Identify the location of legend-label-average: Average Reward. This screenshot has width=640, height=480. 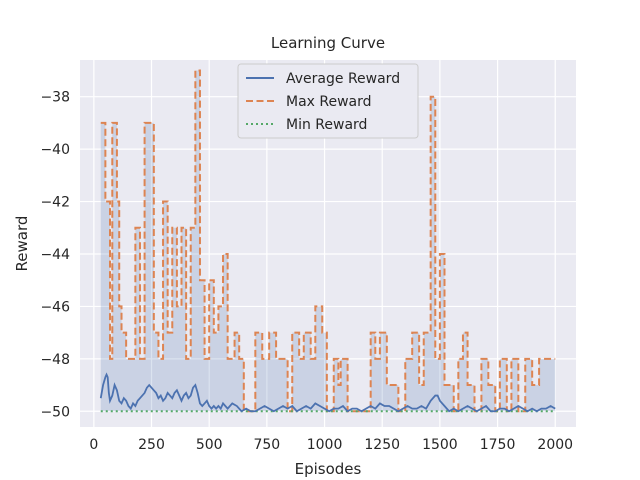
(343, 79).